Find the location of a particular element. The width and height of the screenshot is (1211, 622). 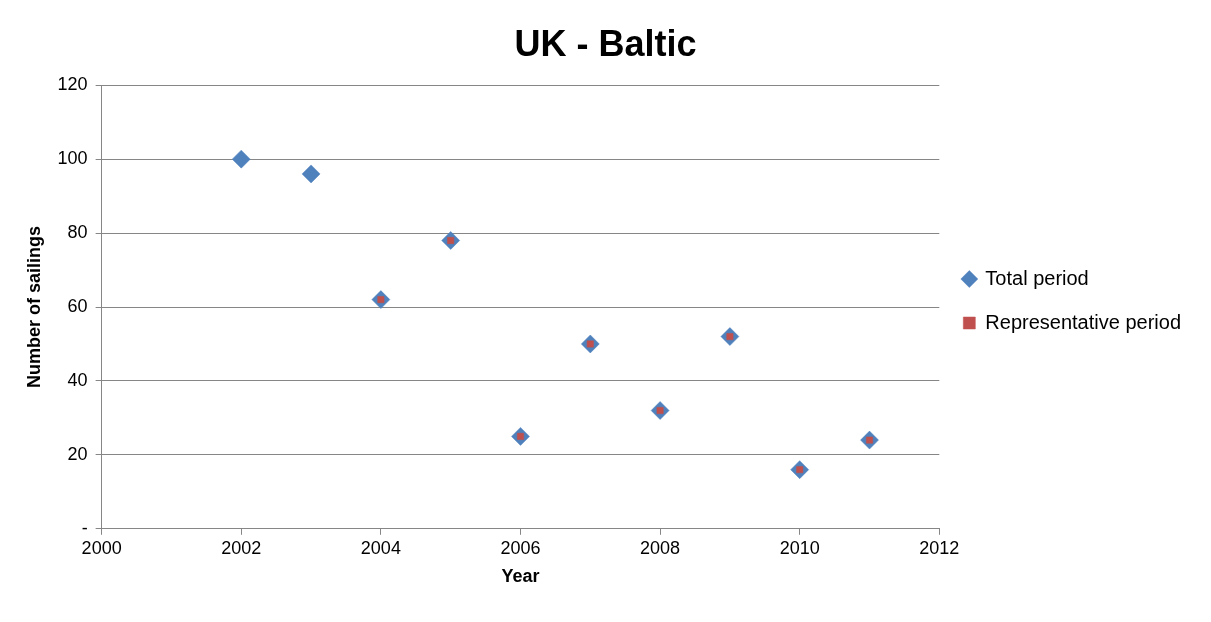

y-tick-label: 120 is located at coordinates (72, 84).